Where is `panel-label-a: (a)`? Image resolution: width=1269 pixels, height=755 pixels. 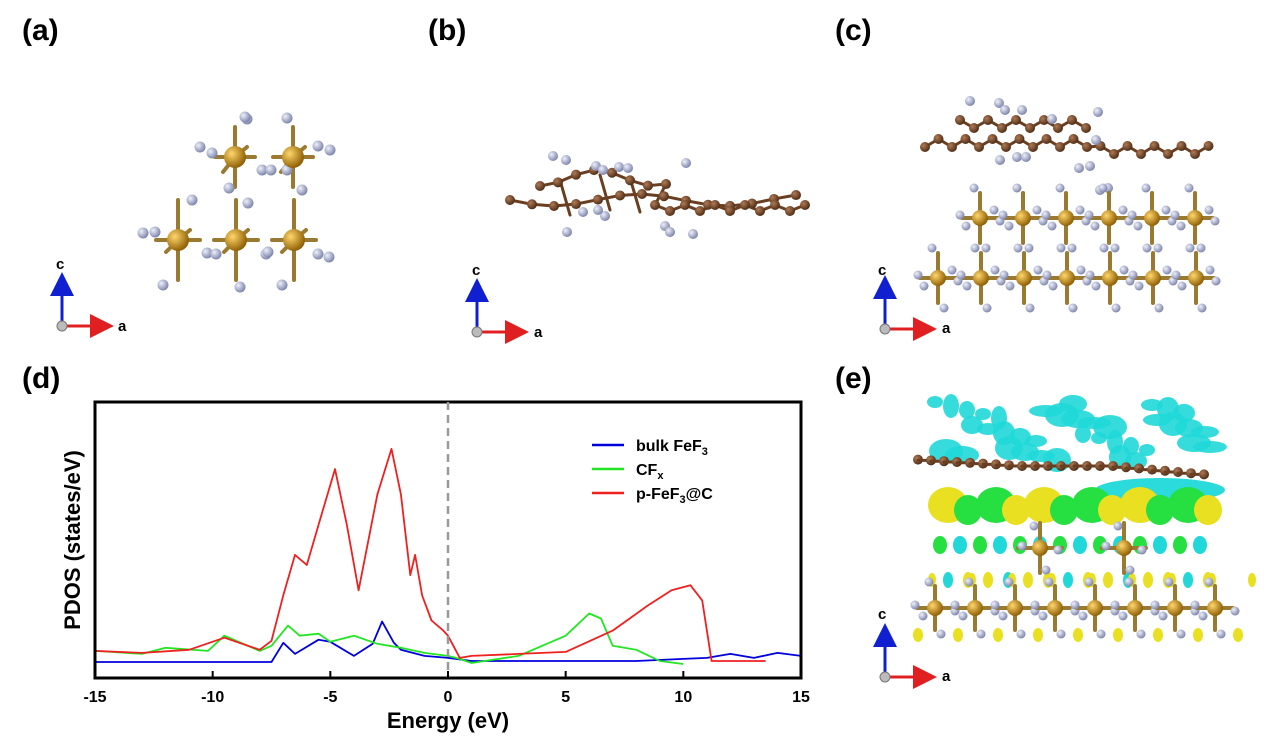
panel-label-a: (a) is located at coordinates (40, 30).